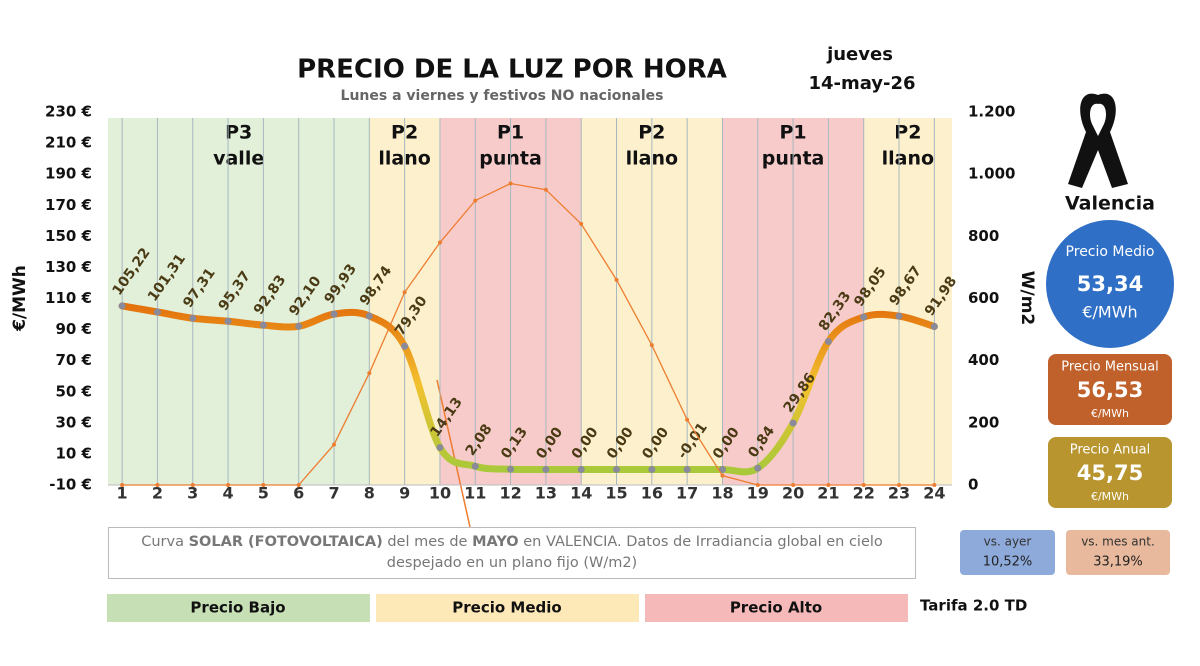  Describe the element at coordinates (507, 608) in the screenshot. I see `legend-swatch` at that location.